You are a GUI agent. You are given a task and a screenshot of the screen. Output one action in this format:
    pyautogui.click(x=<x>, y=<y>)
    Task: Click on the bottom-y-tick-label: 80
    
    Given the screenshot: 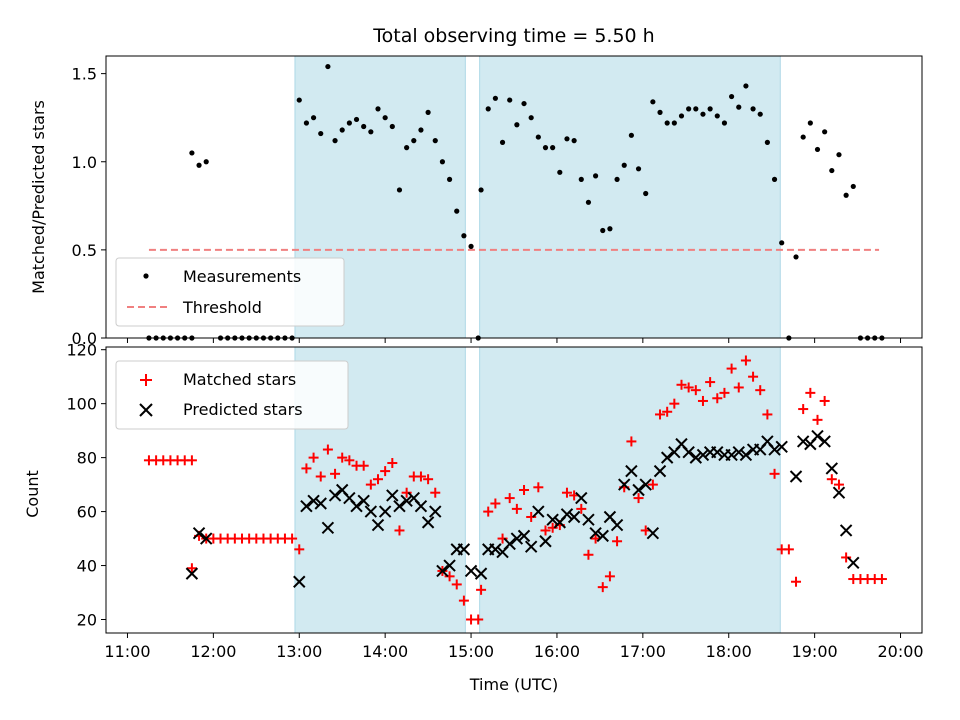 What is the action you would take?
    pyautogui.click(x=87, y=458)
    